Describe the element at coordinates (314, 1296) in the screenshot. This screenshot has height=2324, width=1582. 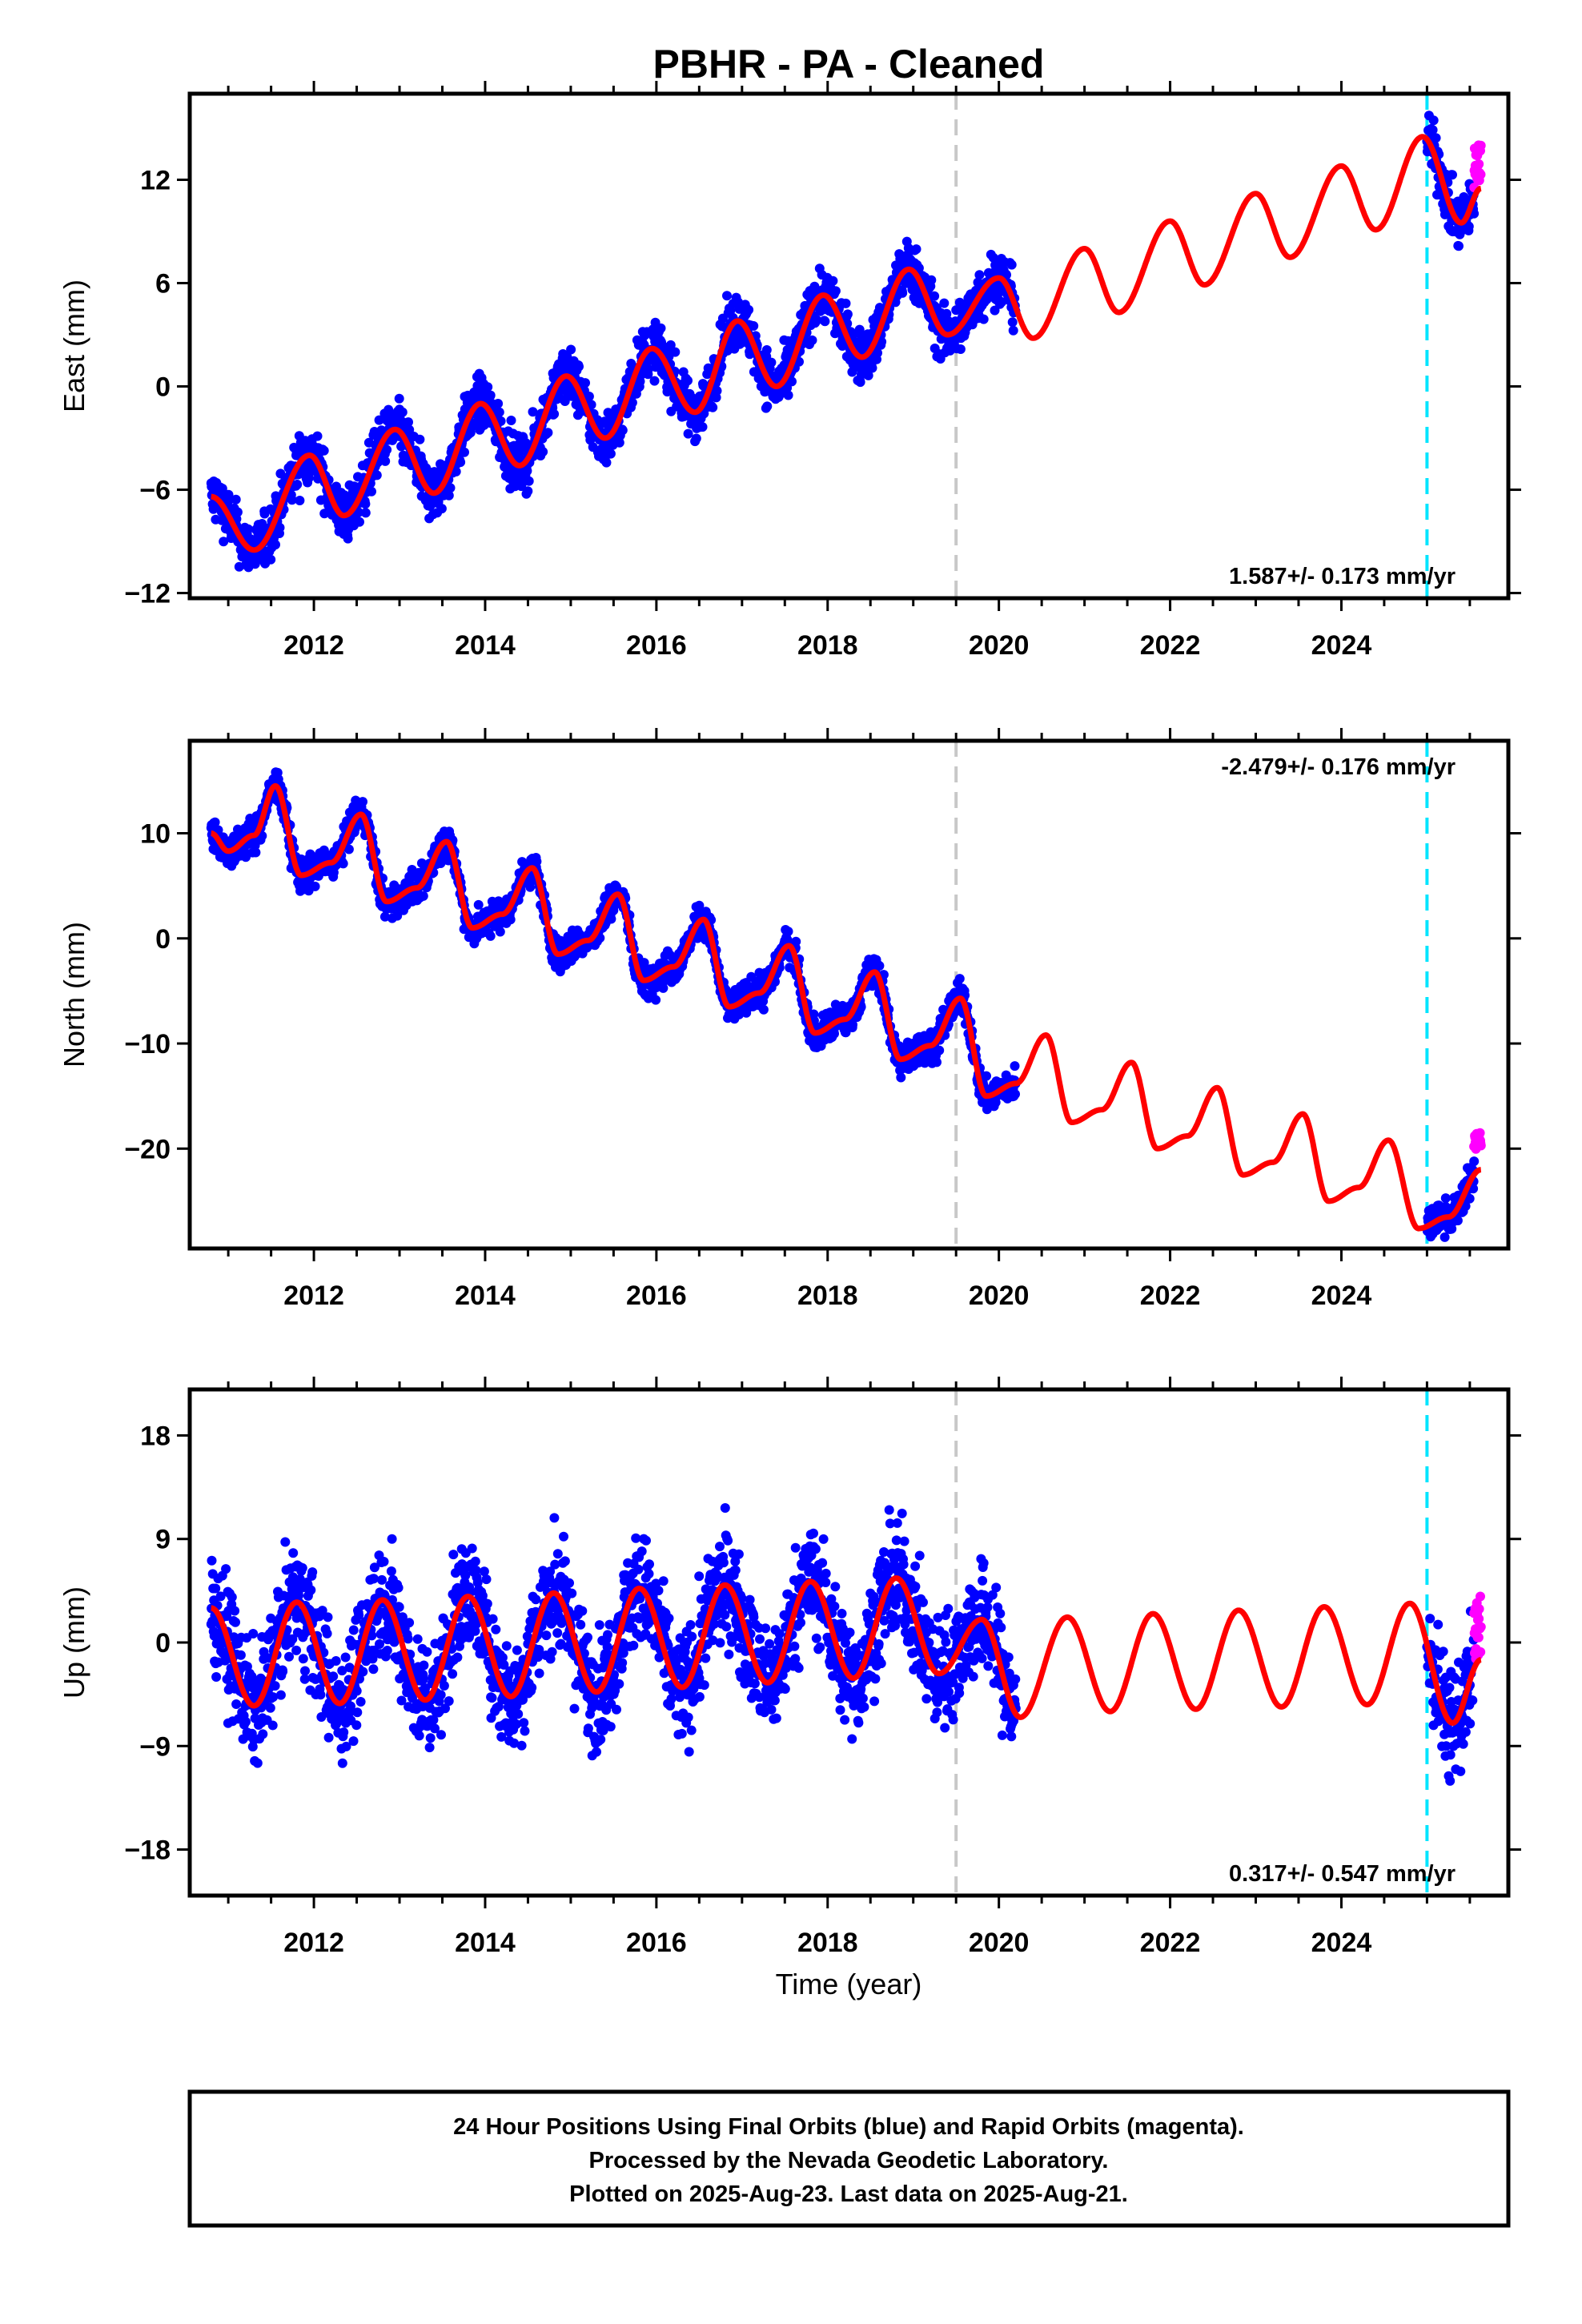
I see `north-x-tick-label: 2012` at that location.